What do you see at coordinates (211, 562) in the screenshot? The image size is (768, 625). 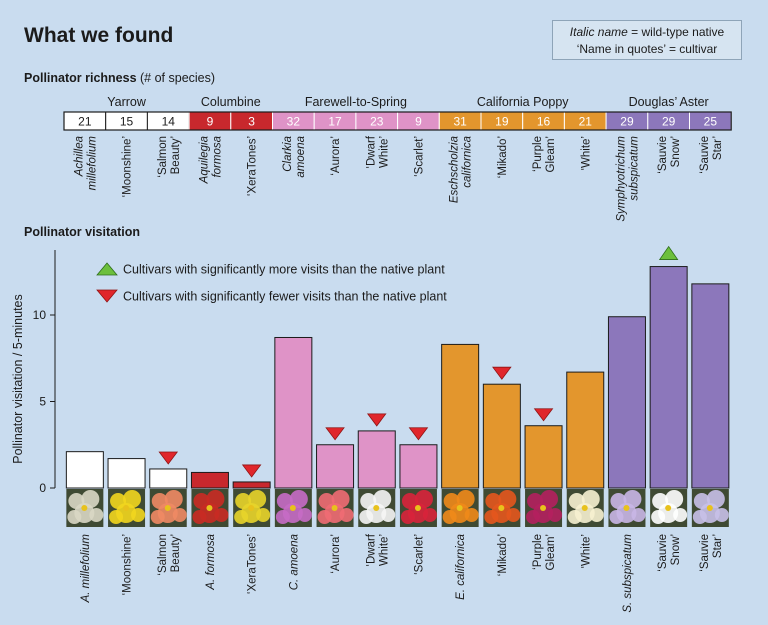 I see `bar-label: A. formosa` at bounding box center [211, 562].